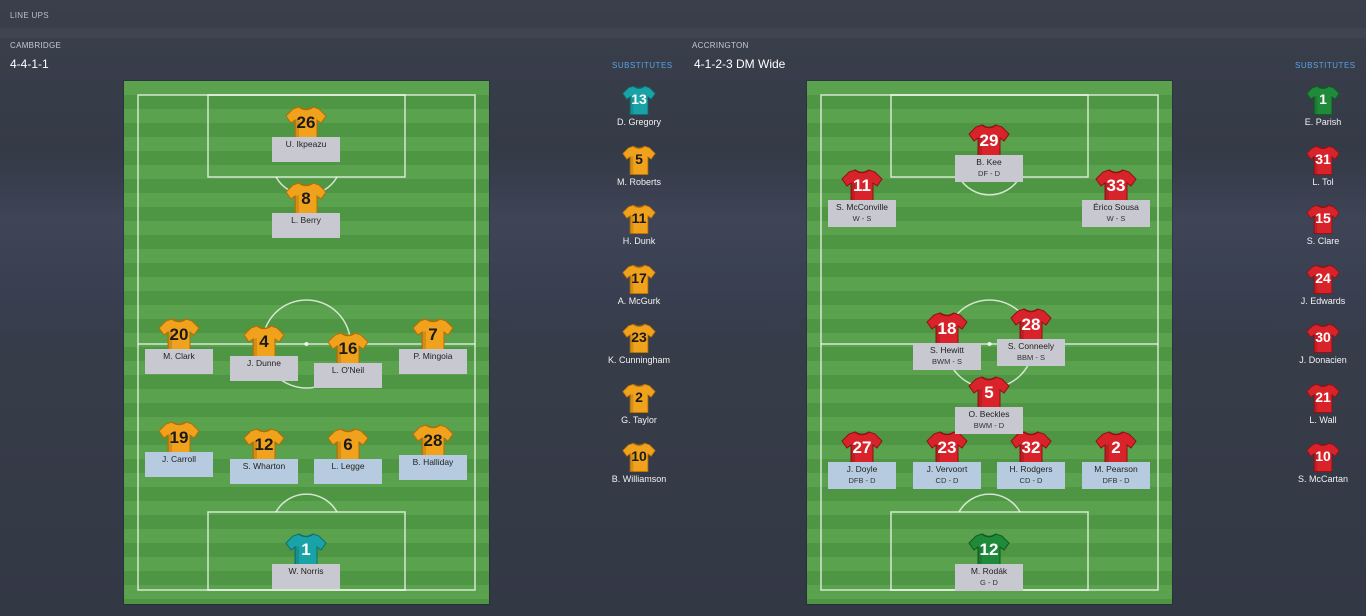 The image size is (1366, 616). I want to click on home-substitute-3: 17 A. McGurk, so click(639, 284).